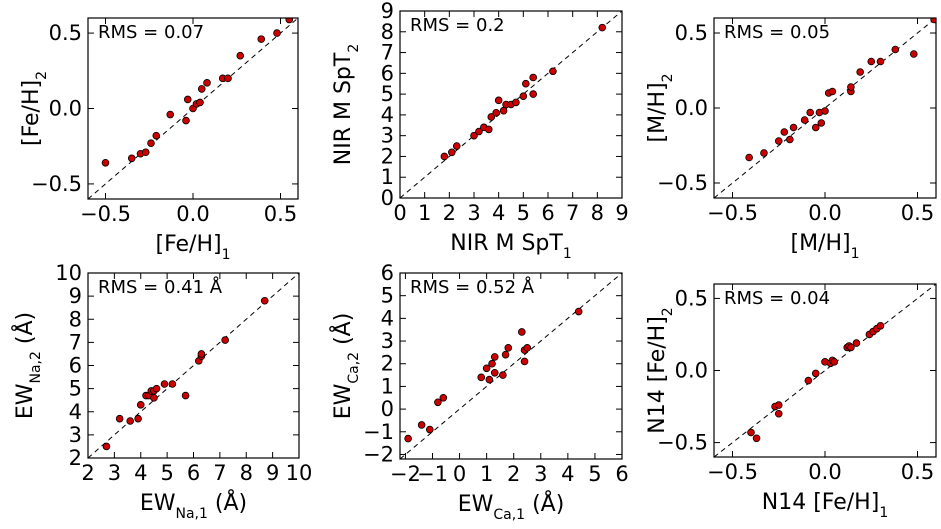 This screenshot has width=941, height=529. Describe the element at coordinates (511, 246) in the screenshot. I see `x-axis-label: NIR M SpT1` at that location.